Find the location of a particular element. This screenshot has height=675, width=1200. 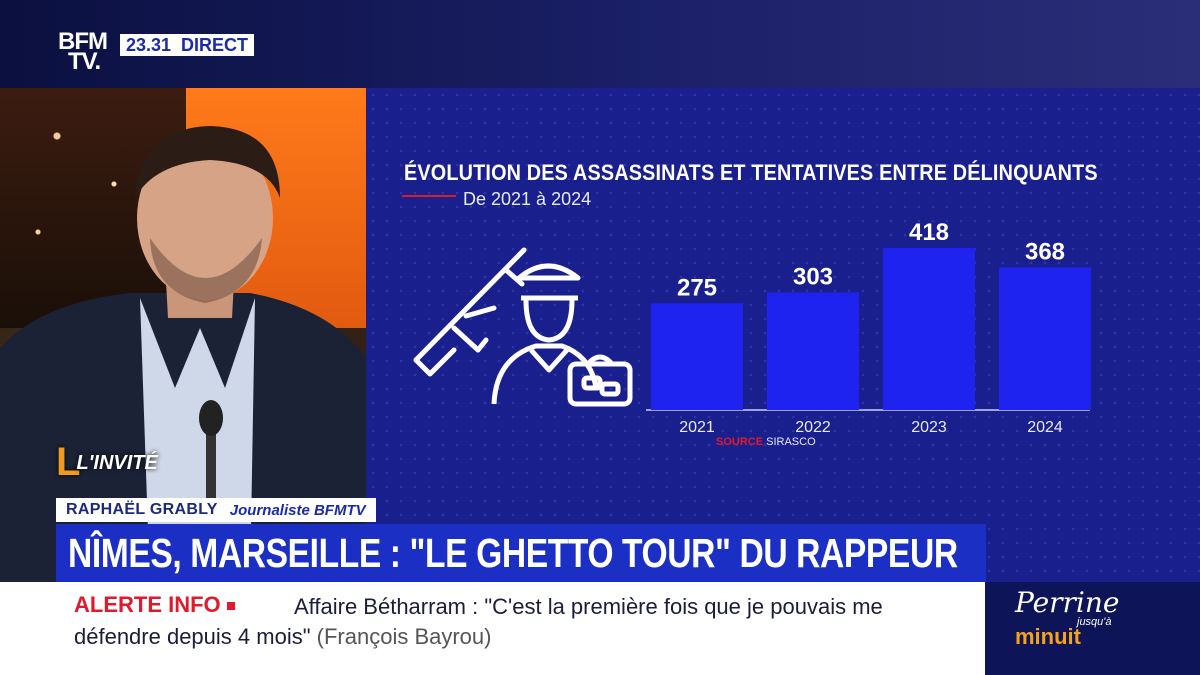

segment-mark: L is located at coordinates (68, 462).